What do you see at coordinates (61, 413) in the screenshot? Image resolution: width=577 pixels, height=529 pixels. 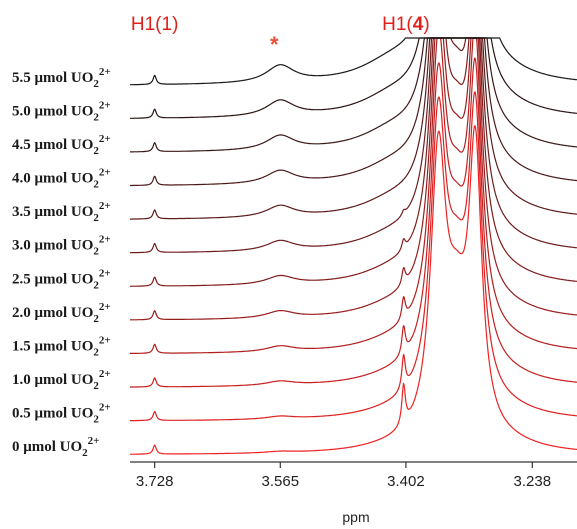 I see `series-label: 0.5 μmol UO22+` at bounding box center [61, 413].